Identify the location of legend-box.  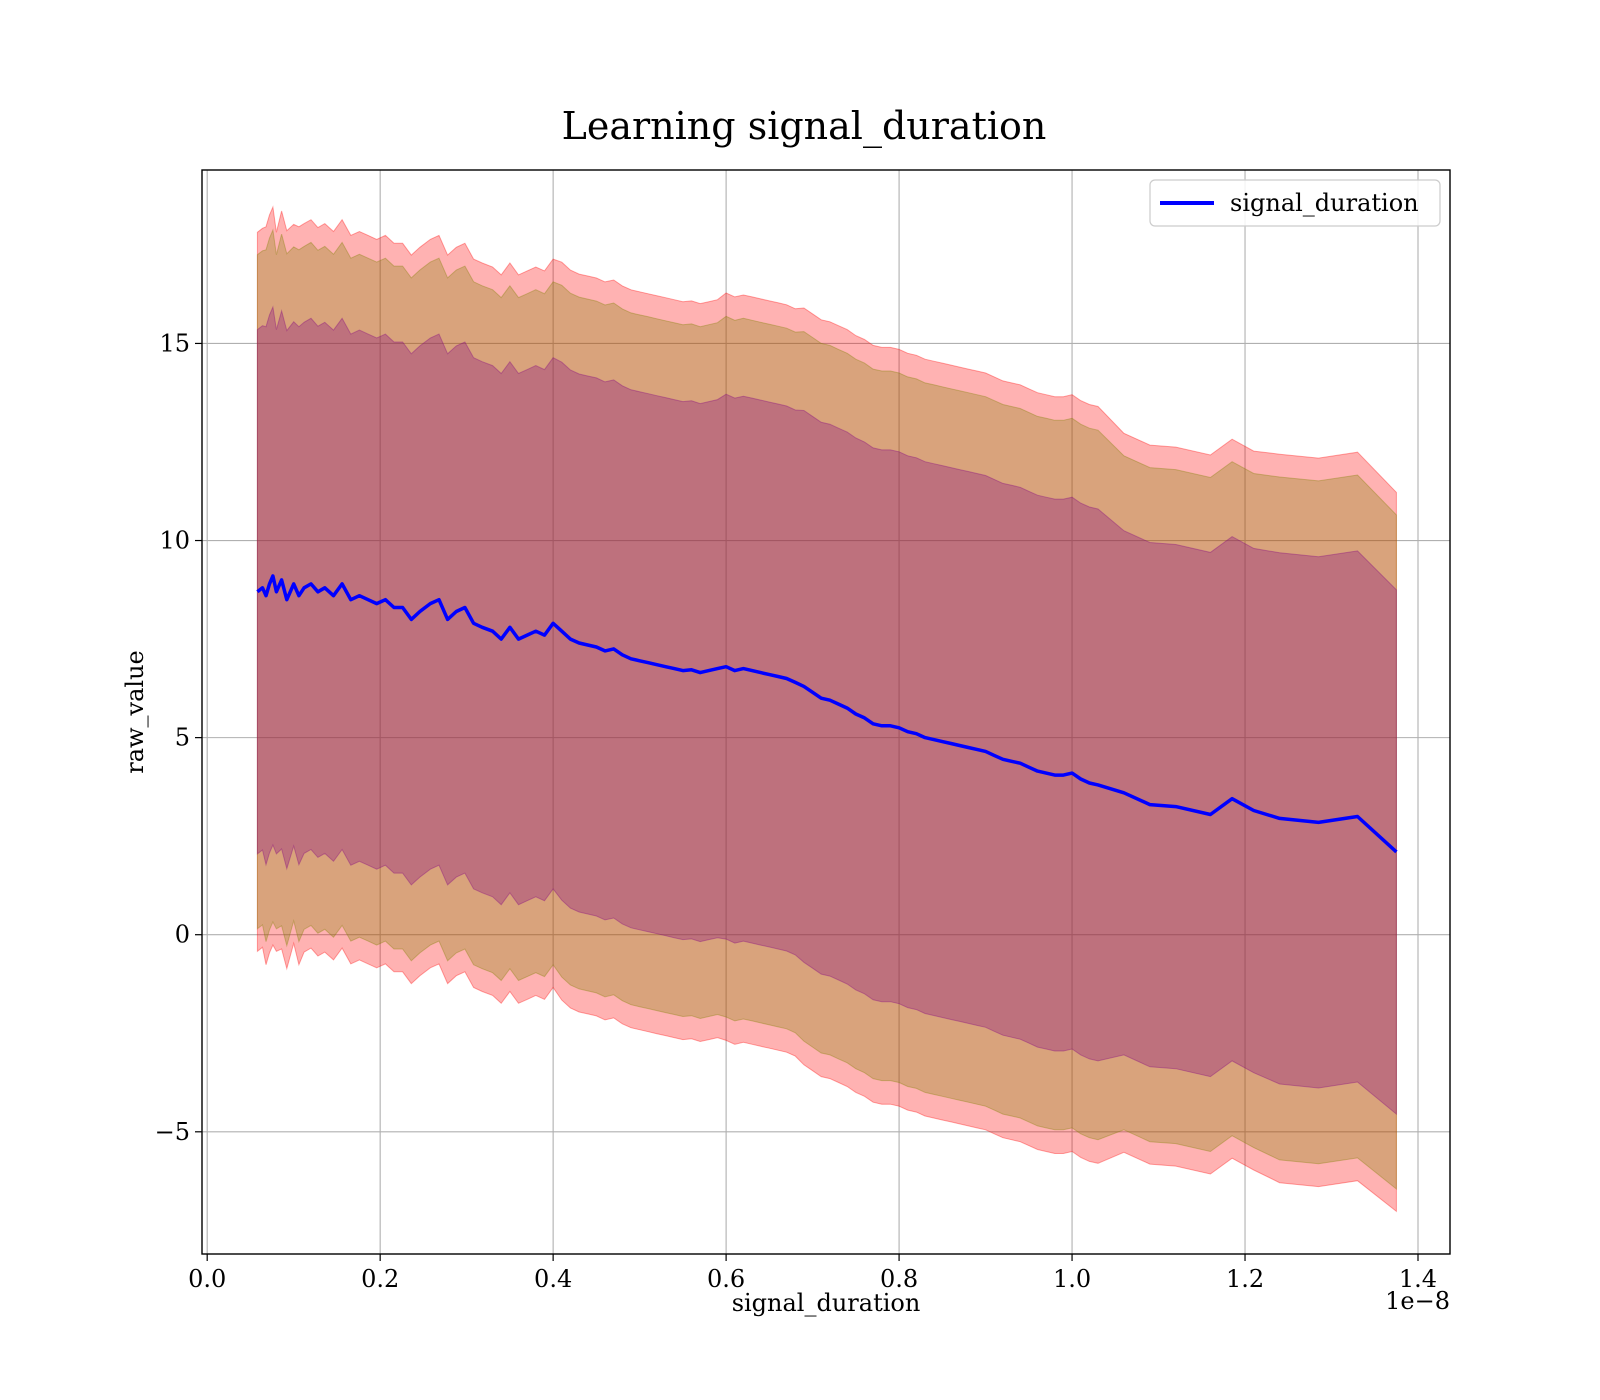
(1295, 203).